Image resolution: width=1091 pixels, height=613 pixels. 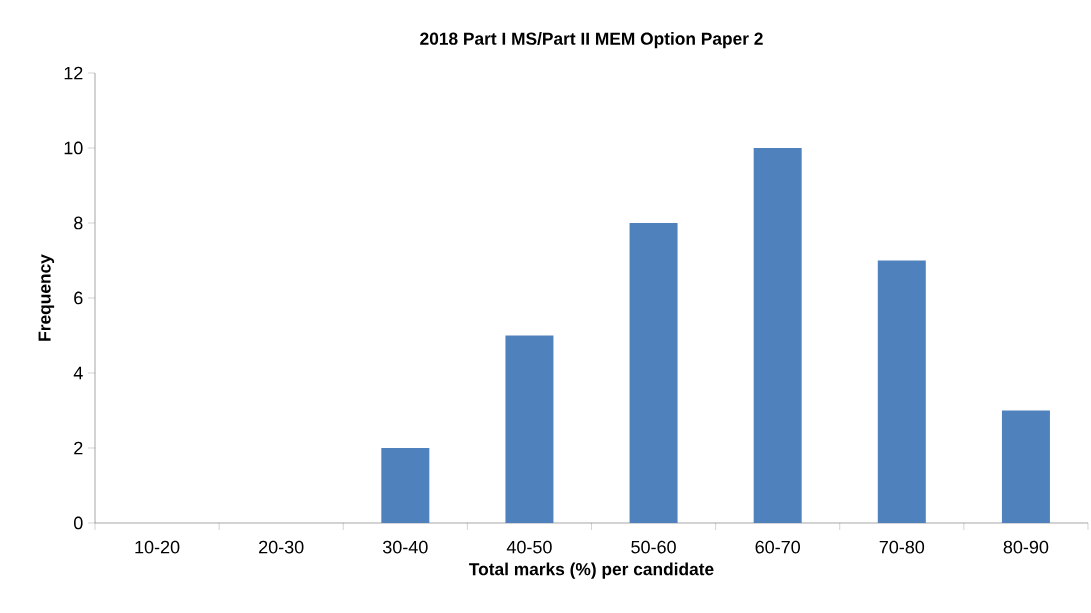 What do you see at coordinates (529, 547) in the screenshot?
I see `x-tick-label: 40-50` at bounding box center [529, 547].